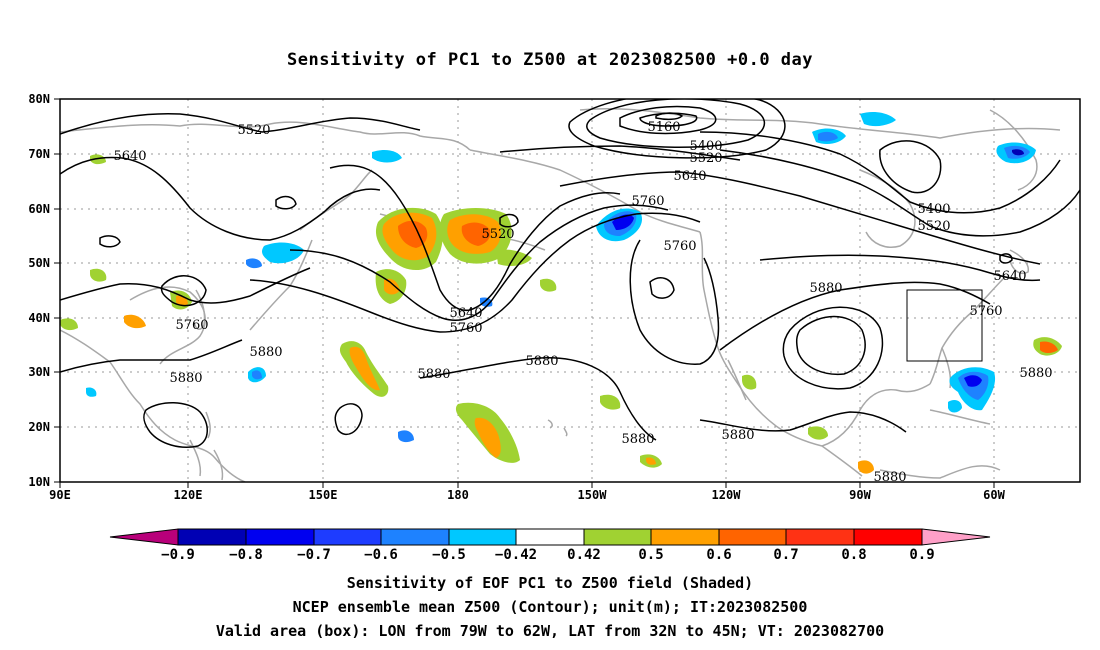 This screenshot has height=650, width=1100. What do you see at coordinates (800, 218) in the screenshot?
I see `contour-5640-north` at bounding box center [800, 218].